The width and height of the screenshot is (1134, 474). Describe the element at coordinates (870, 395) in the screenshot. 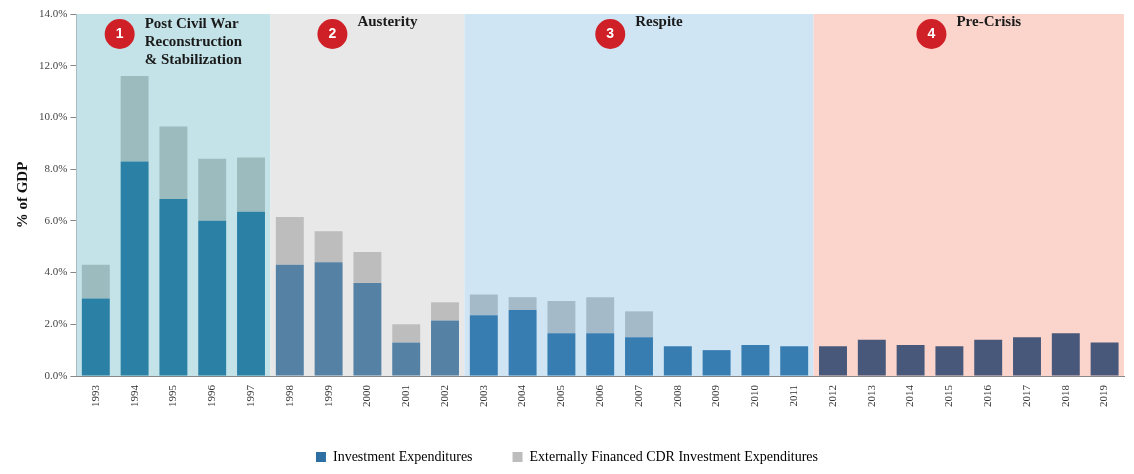

I see `x-tick-label: 2013` at that location.